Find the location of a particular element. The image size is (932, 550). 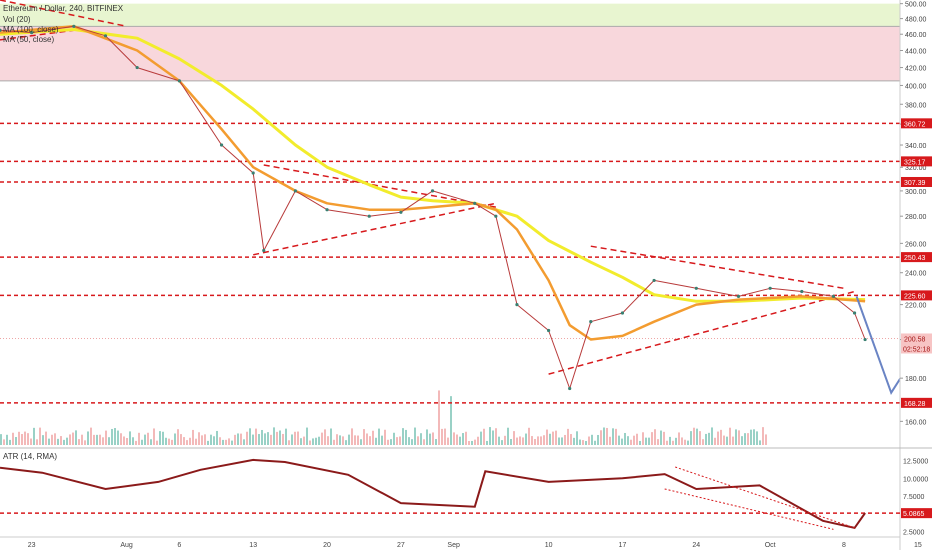

atr-label: ATR (14, RMA) is located at coordinates (30, 456).